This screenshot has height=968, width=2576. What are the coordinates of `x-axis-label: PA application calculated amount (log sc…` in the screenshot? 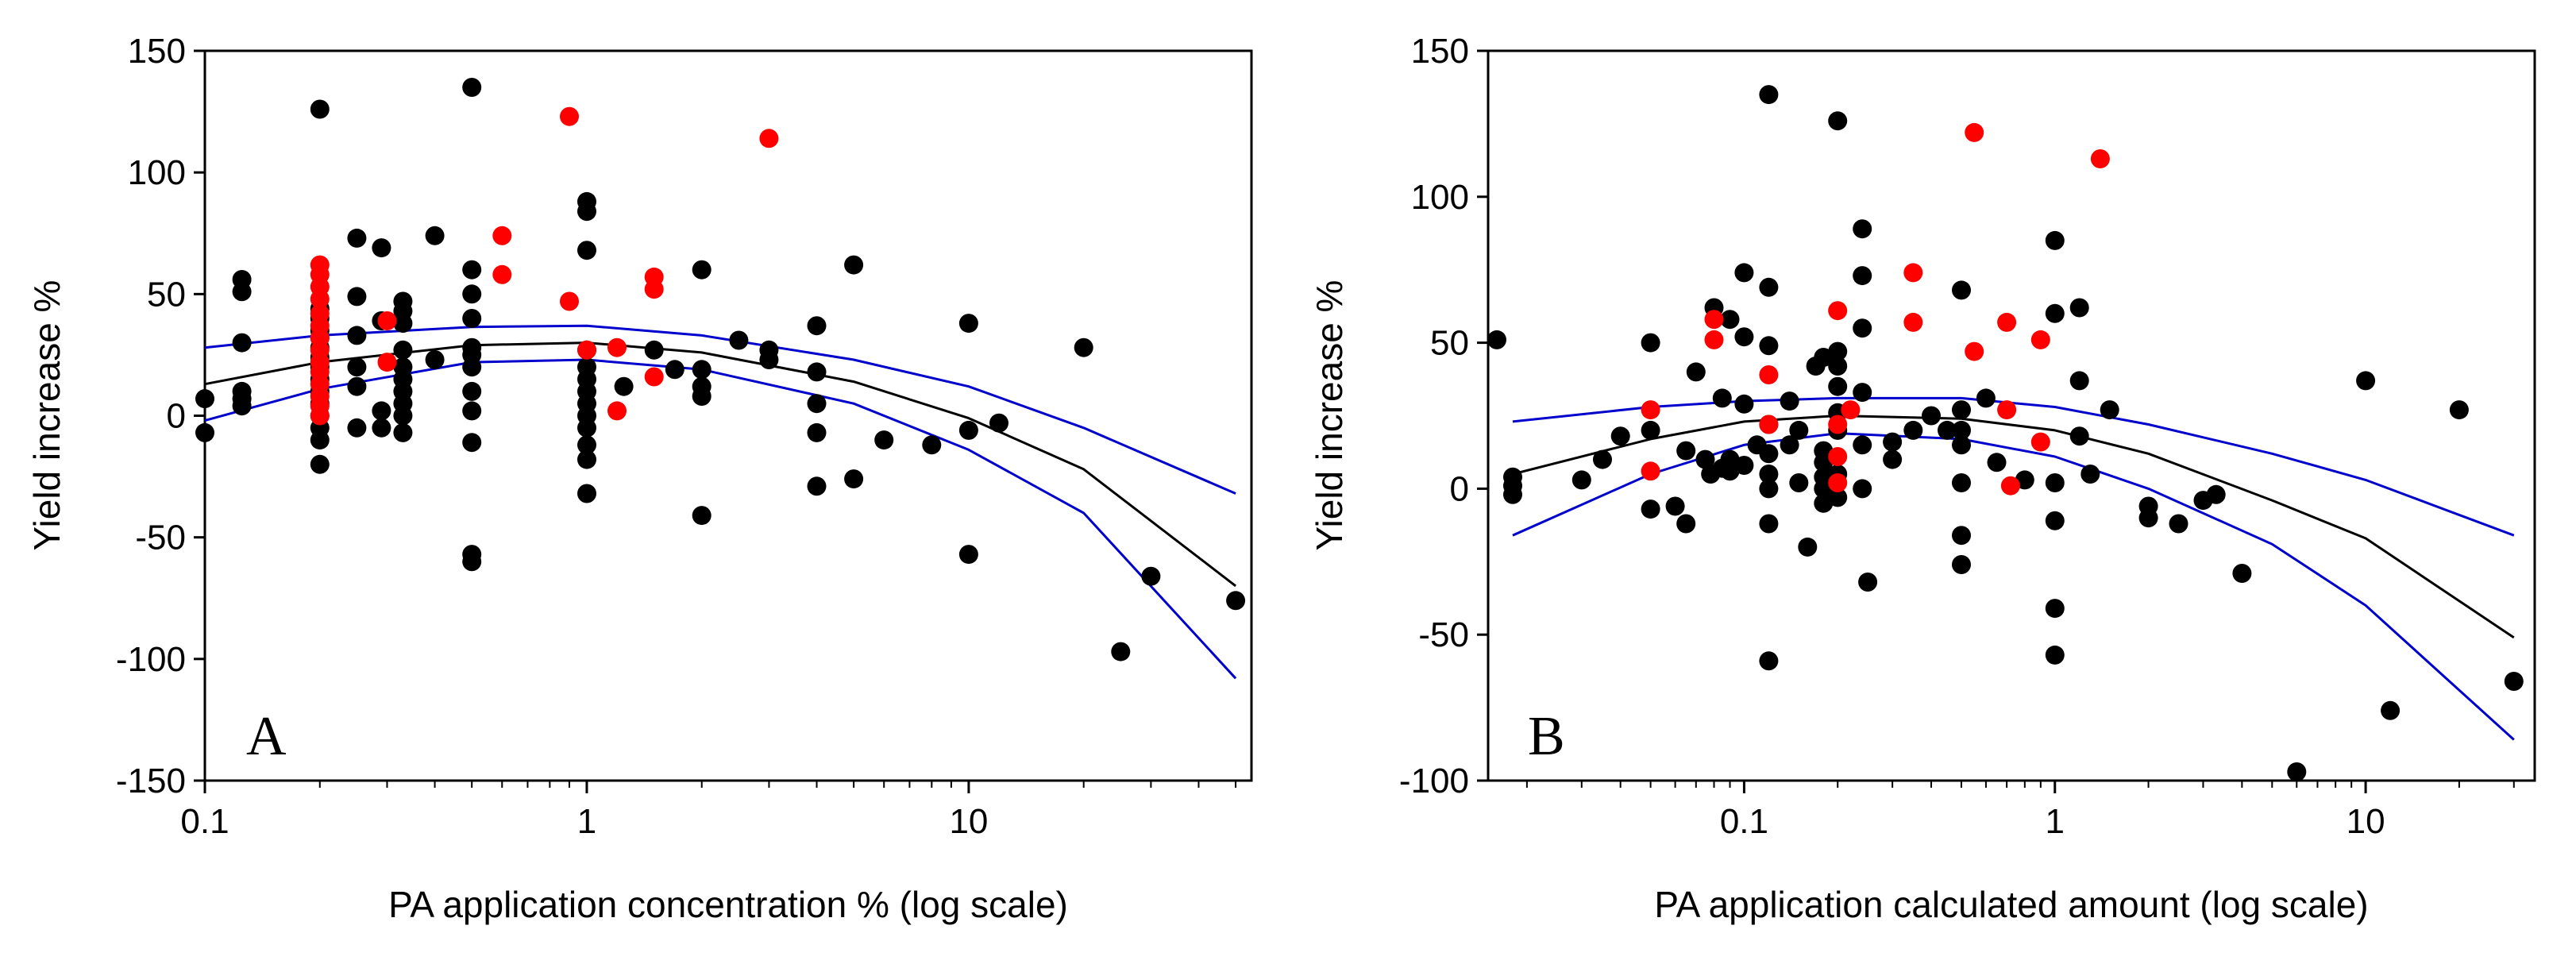 It's located at (2011, 904).